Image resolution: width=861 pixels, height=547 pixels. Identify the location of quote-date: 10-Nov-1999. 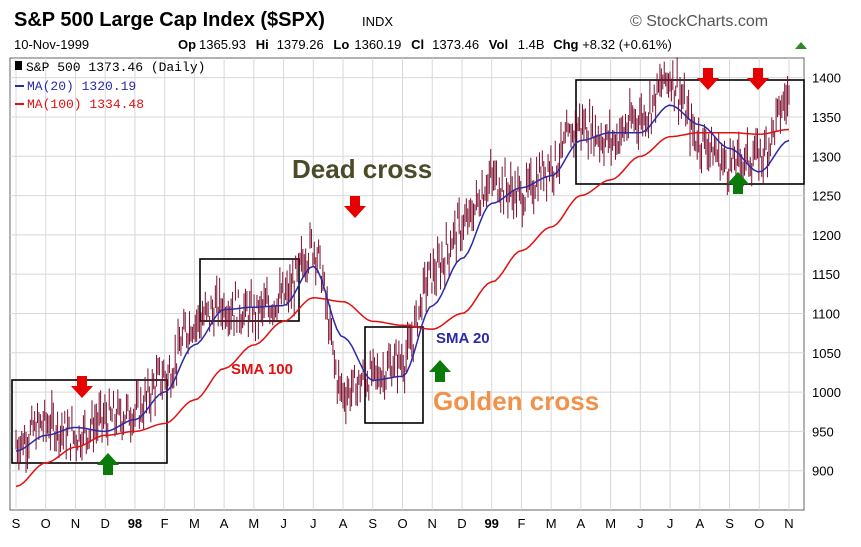
(51, 44).